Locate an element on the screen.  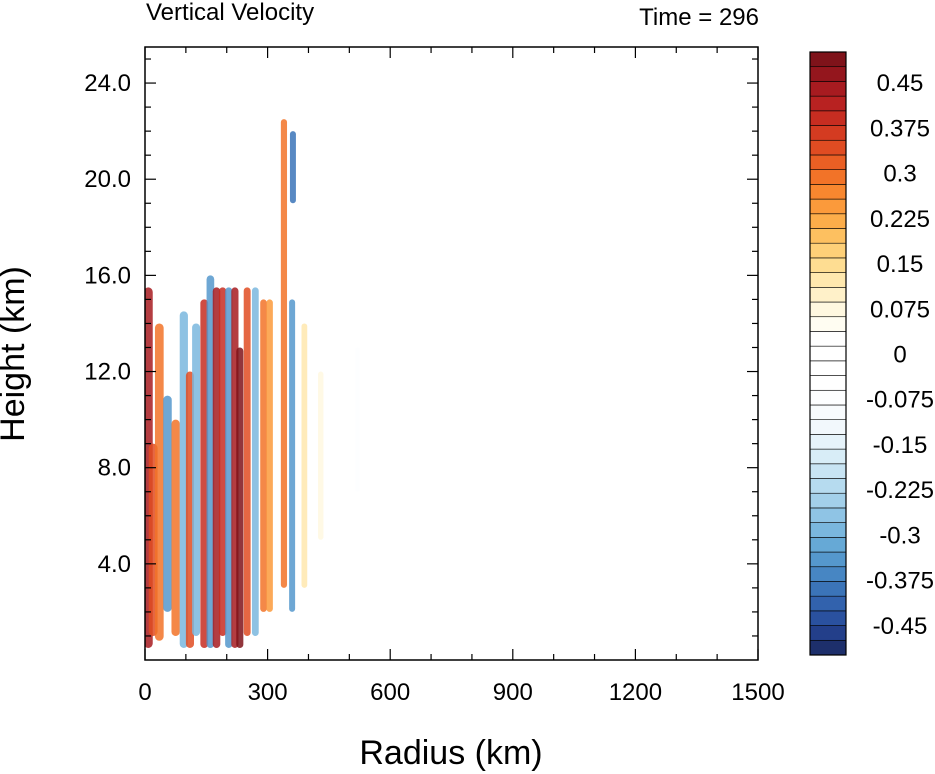
colorbar-label: 0 is located at coordinates (899, 355).